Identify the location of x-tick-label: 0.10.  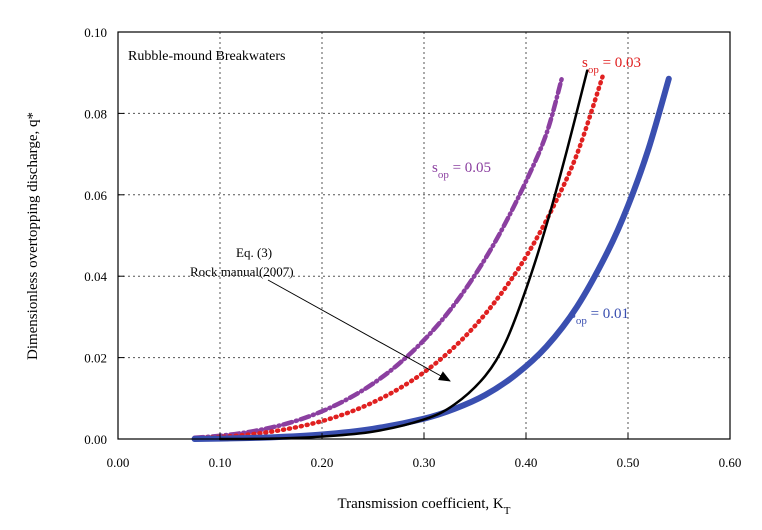
(220, 462).